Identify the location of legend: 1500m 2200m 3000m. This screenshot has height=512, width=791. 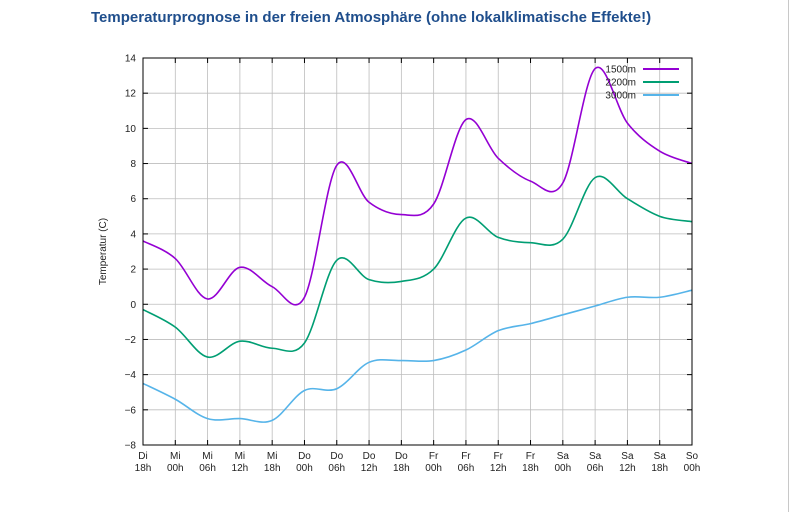
(642, 83).